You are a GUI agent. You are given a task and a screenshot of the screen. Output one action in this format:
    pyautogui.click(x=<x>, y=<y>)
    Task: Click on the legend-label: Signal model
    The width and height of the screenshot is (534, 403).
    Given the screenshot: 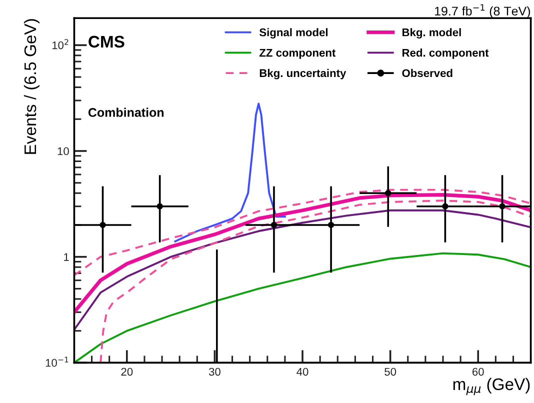 What is the action you would take?
    pyautogui.click(x=293, y=33)
    